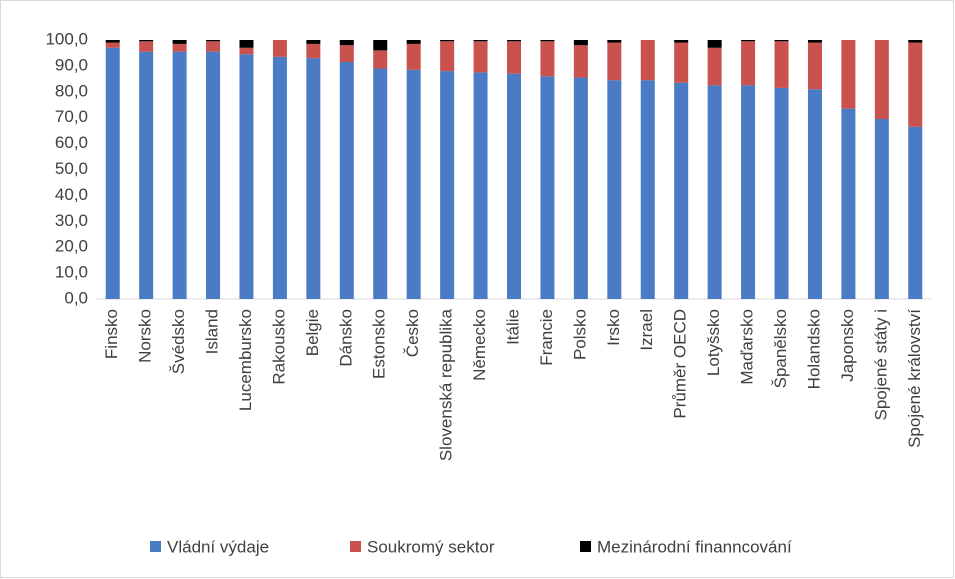 The height and width of the screenshot is (579, 955). I want to click on y-tick-label: 40,0, so click(71, 194).